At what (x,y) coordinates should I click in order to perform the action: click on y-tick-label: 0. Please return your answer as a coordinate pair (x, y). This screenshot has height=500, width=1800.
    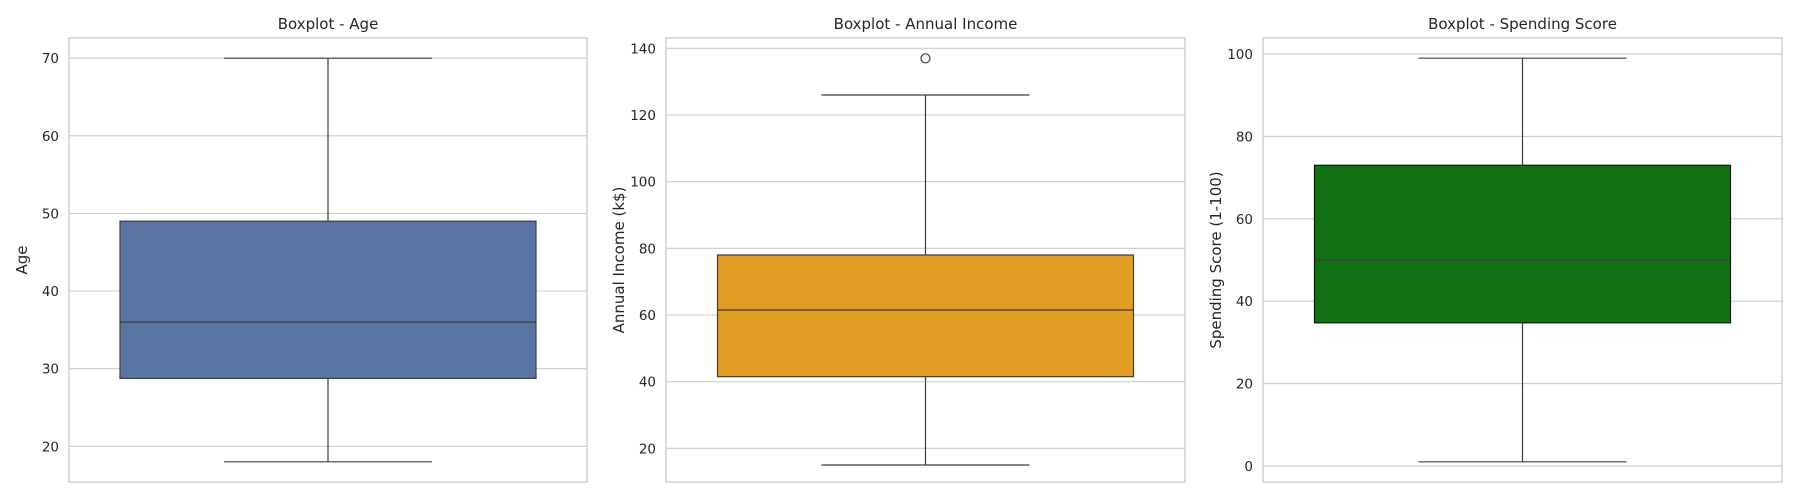
    Looking at the image, I should click on (1248, 467).